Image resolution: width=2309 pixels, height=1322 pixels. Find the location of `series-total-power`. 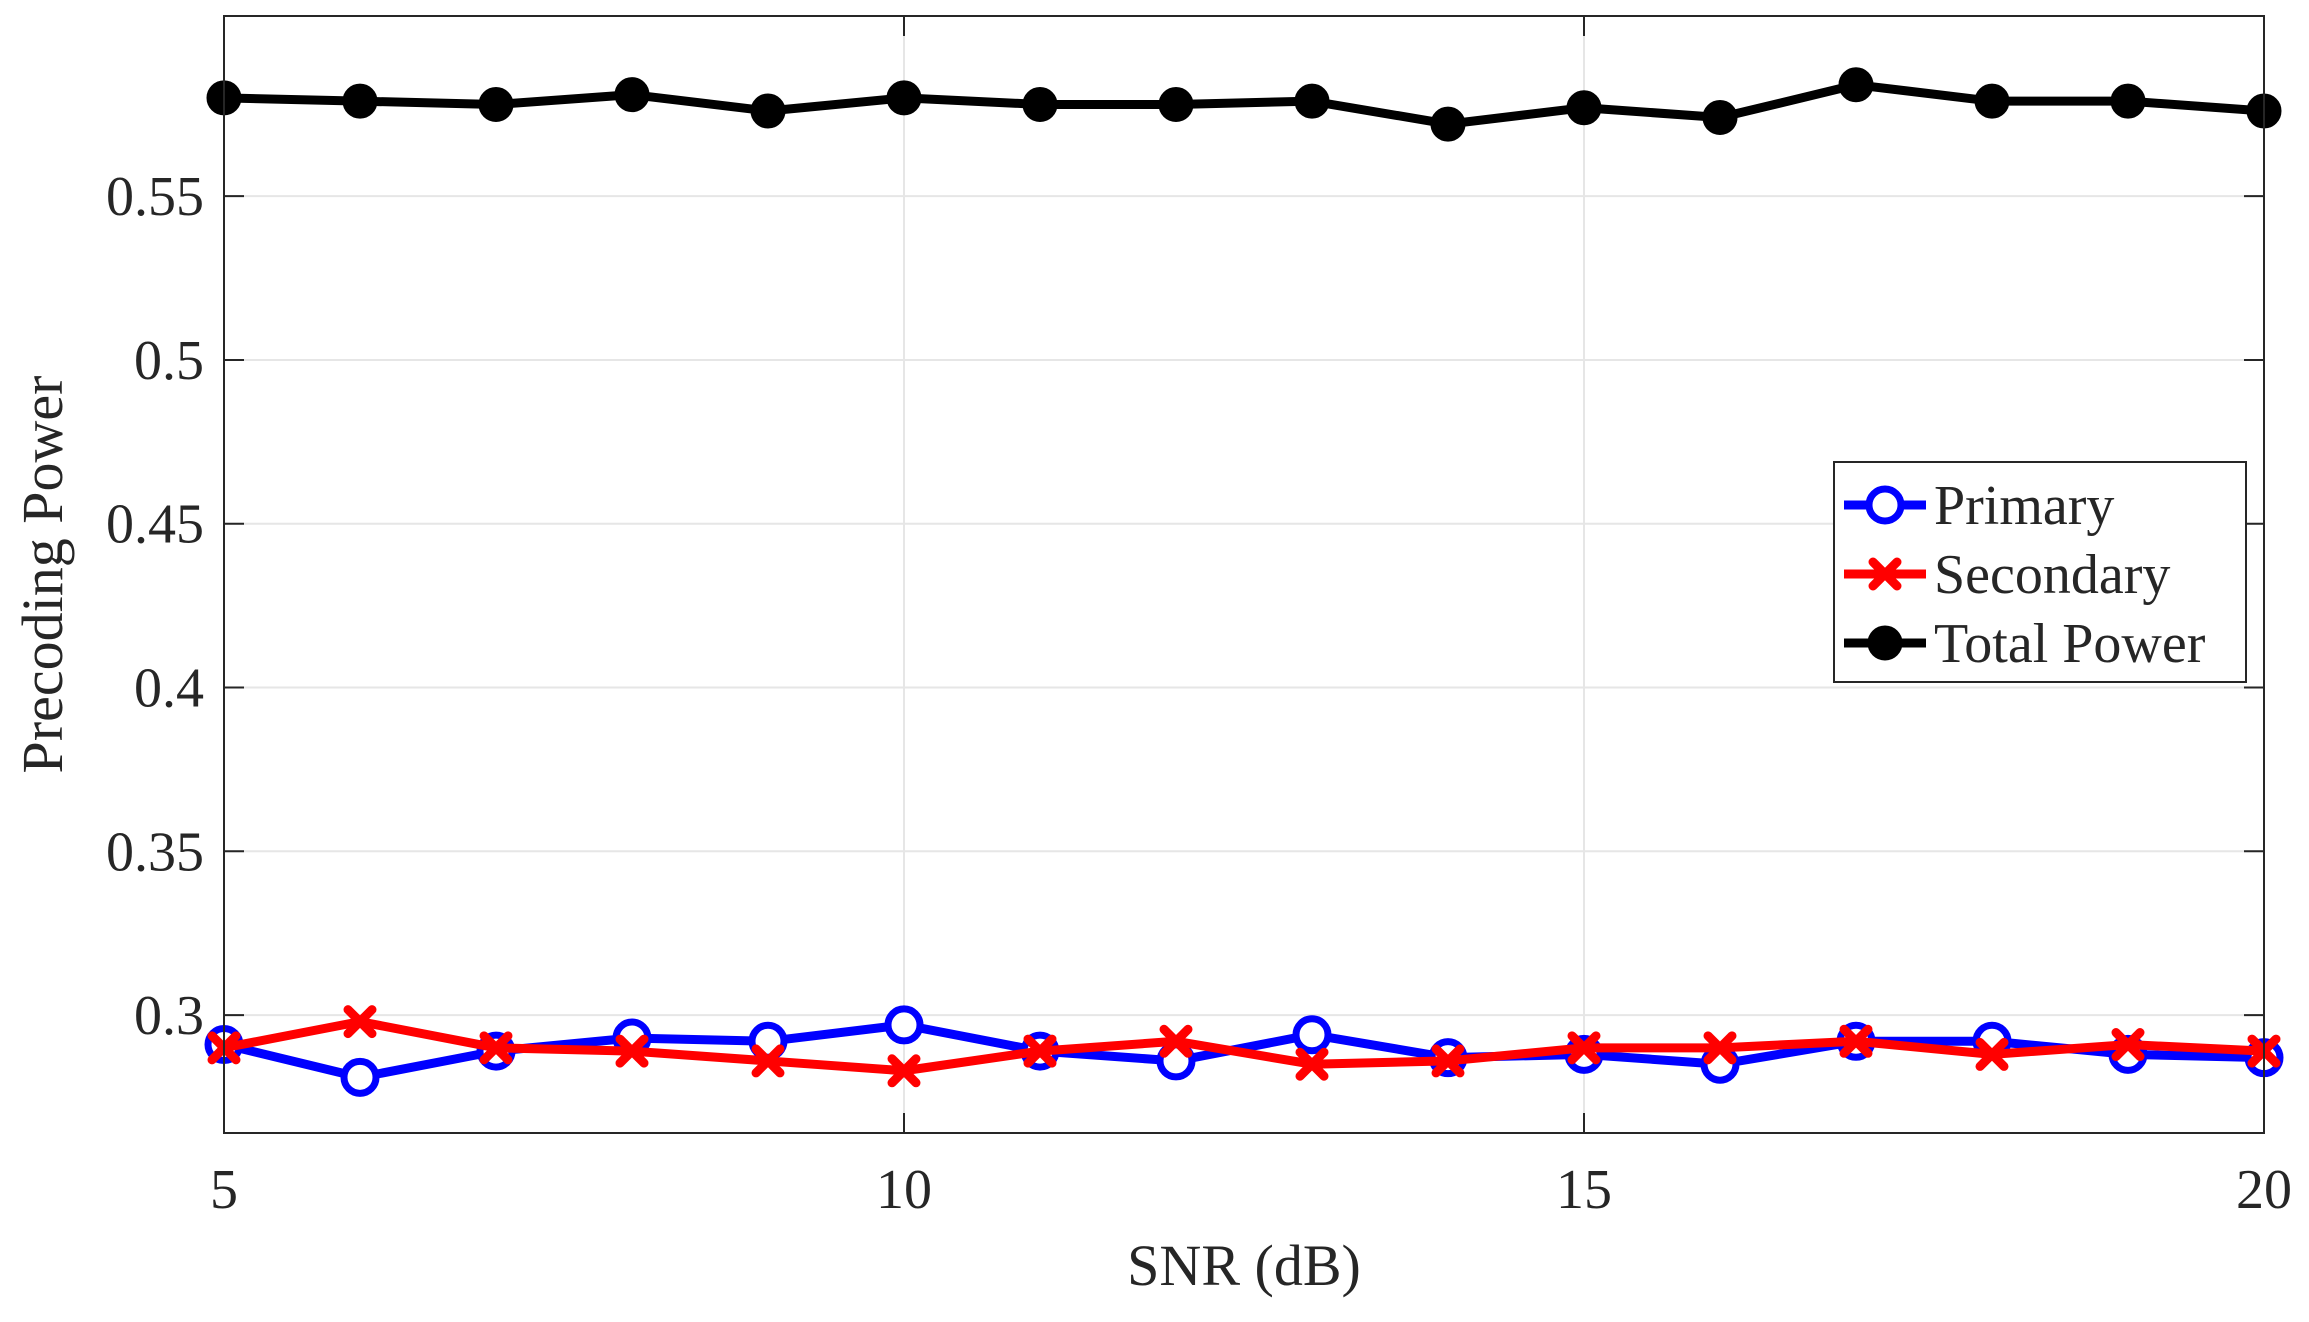

series-total-power is located at coordinates (1244, 104).